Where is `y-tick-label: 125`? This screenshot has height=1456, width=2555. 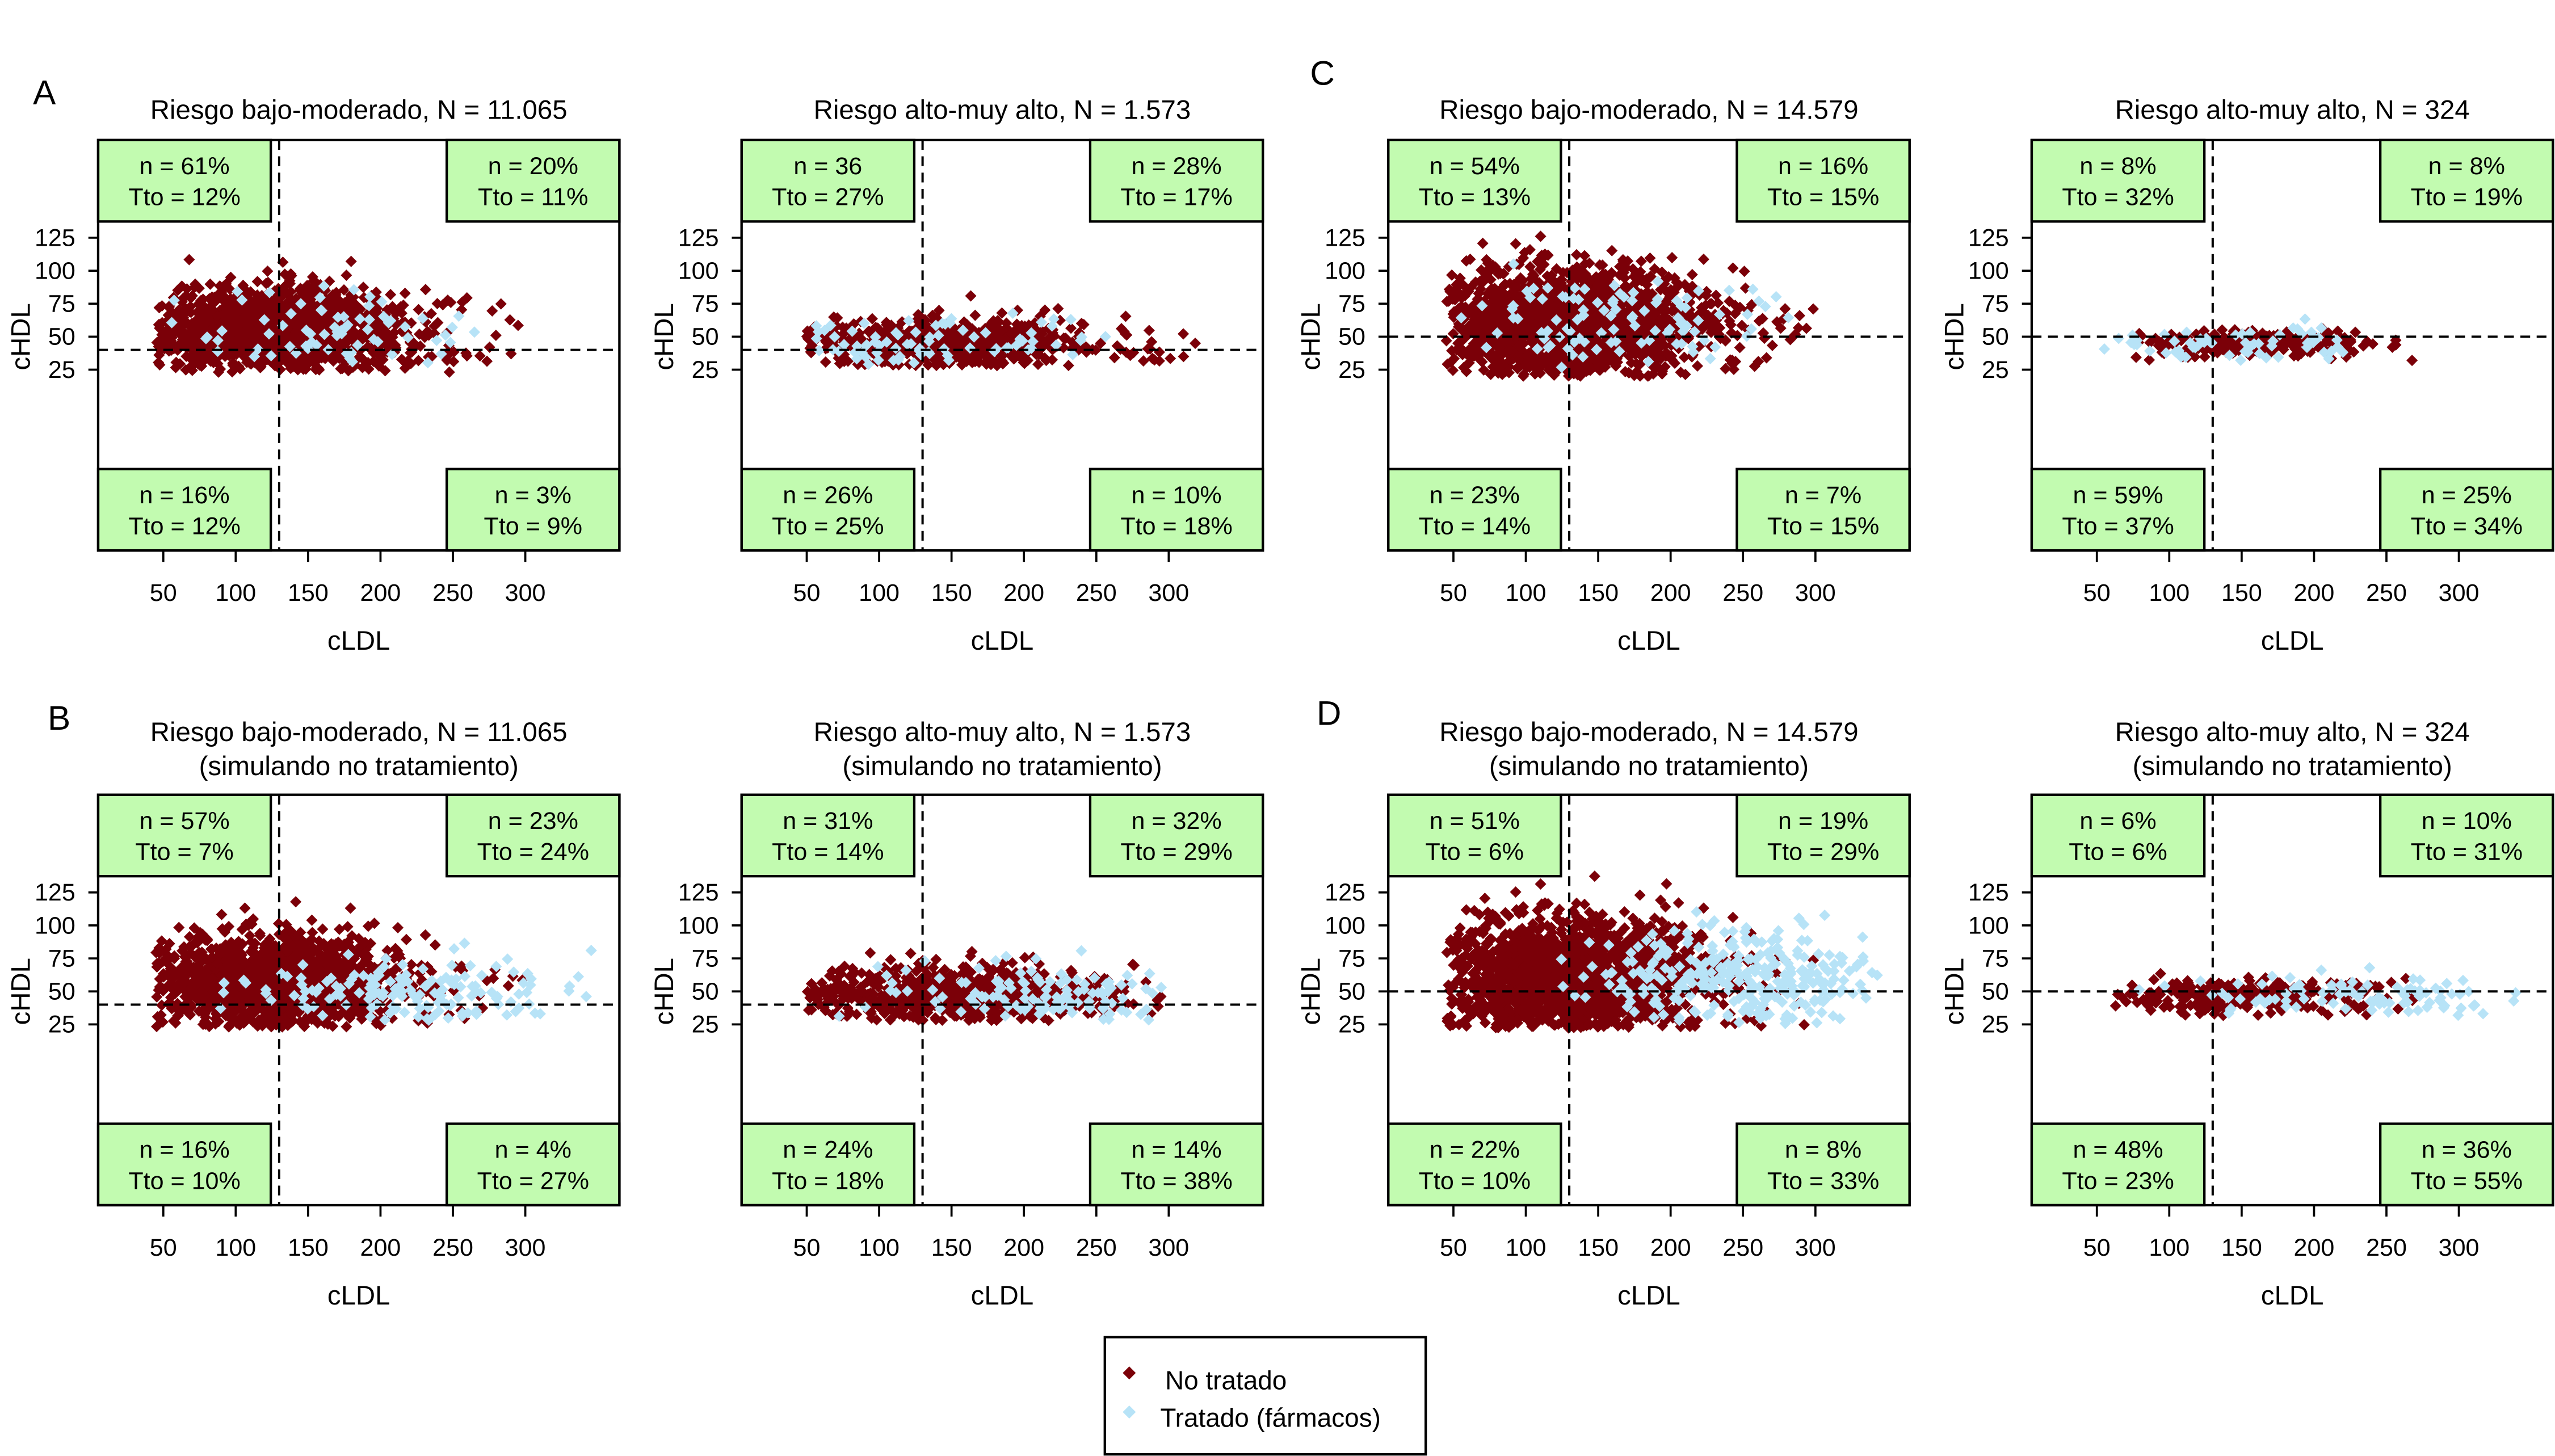
y-tick-label: 125 is located at coordinates (55, 237).